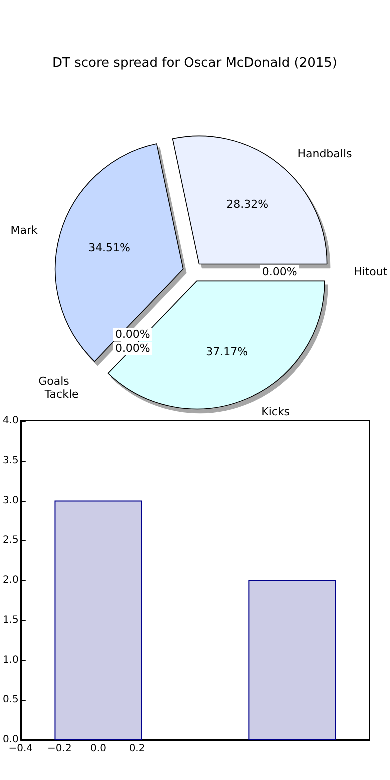 The width and height of the screenshot is (390, 780). Describe the element at coordinates (24, 230) in the screenshot. I see `slice-label: Mark` at that location.